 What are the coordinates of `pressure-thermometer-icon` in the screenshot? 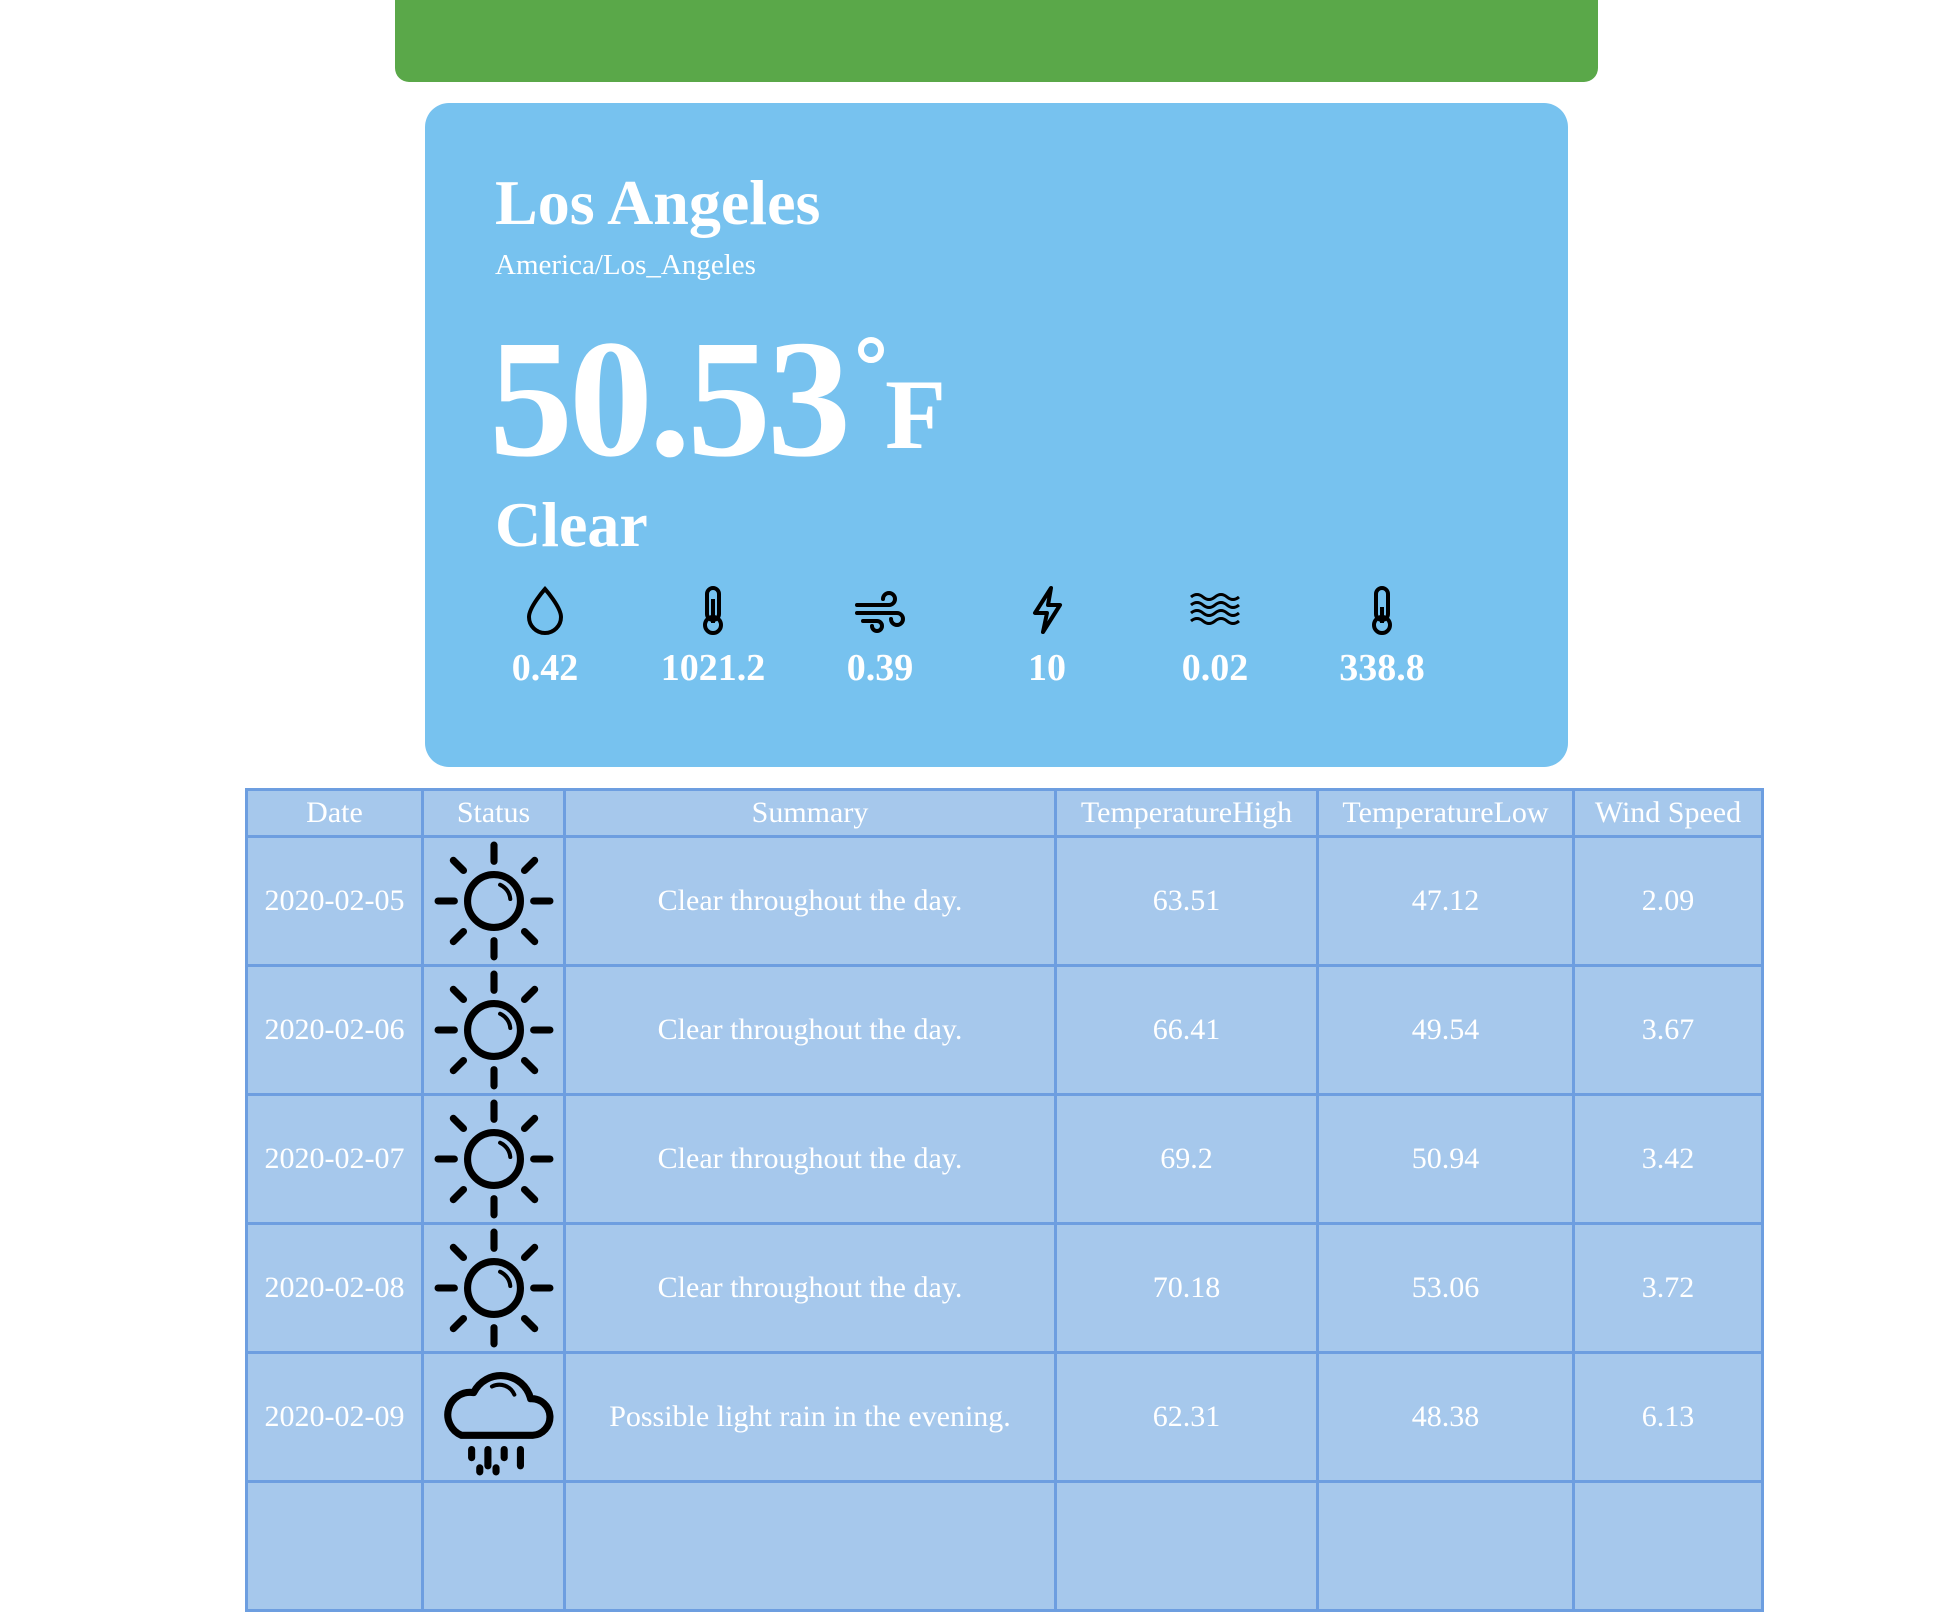 It's located at (713, 610).